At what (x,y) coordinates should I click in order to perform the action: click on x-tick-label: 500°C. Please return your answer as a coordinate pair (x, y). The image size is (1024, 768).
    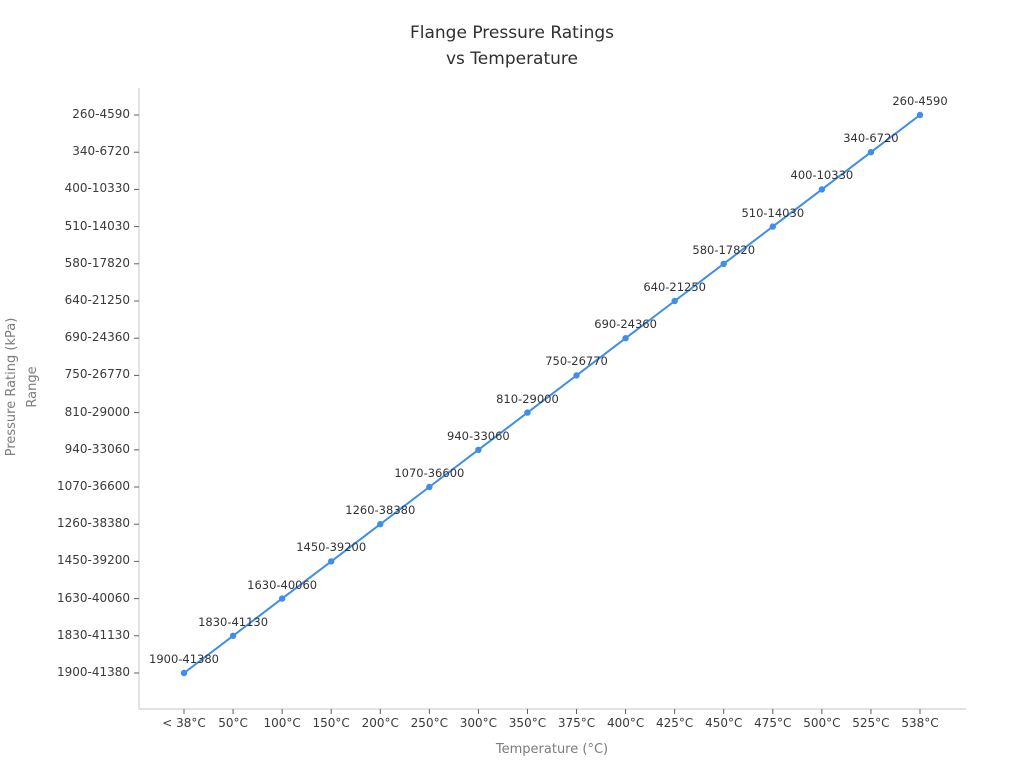
    Looking at the image, I should click on (822, 723).